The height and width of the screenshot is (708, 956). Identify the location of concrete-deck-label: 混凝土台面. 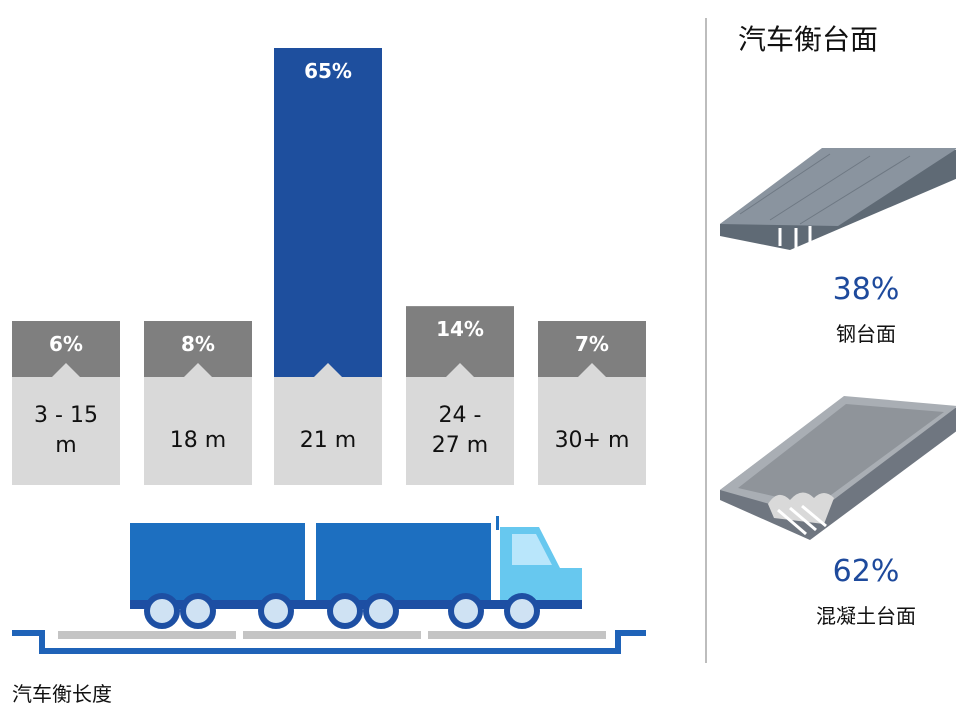
(866, 616).